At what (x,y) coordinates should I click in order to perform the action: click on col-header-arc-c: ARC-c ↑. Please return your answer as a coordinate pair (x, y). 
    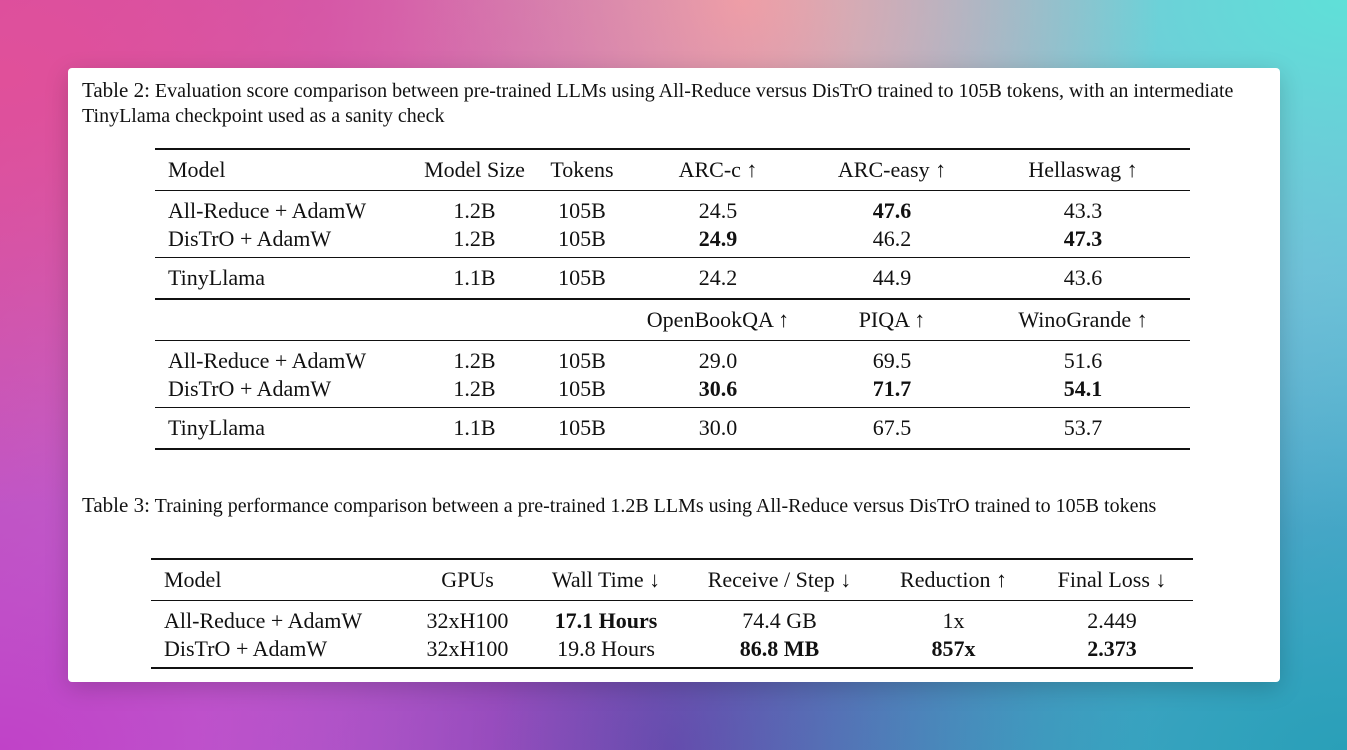
    Looking at the image, I should click on (718, 169).